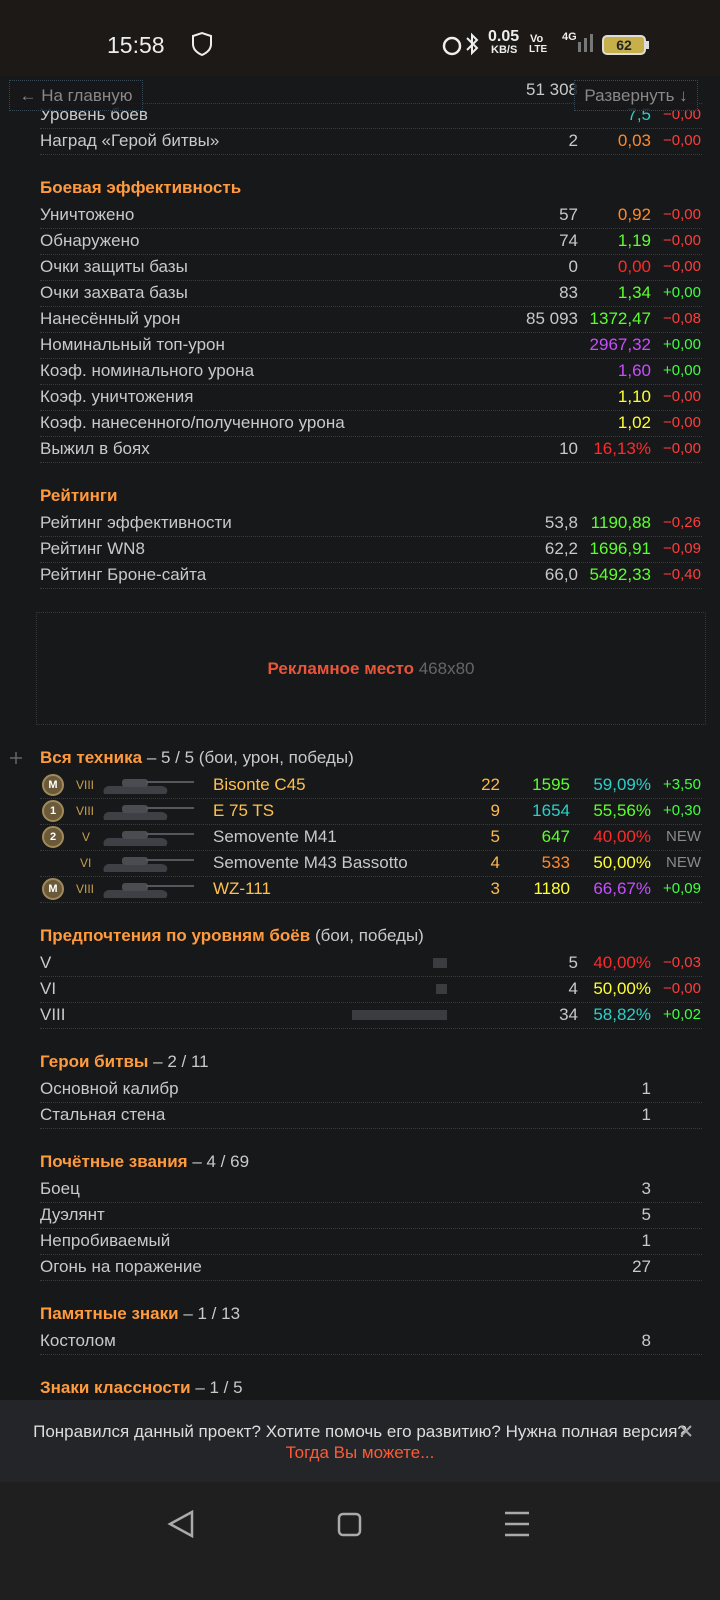  What do you see at coordinates (250, 757) in the screenshot?
I see `section-subtitle: – 5 / 5 (бои, урон, победы)` at bounding box center [250, 757].